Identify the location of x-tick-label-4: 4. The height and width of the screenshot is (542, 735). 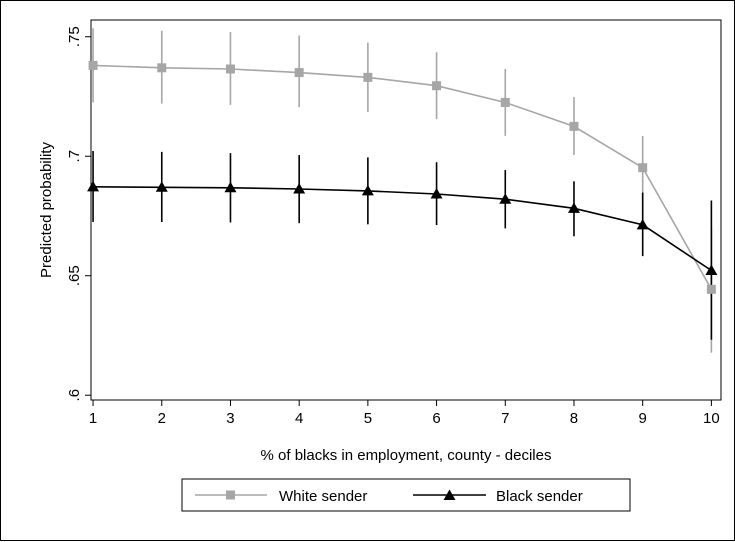
(299, 418).